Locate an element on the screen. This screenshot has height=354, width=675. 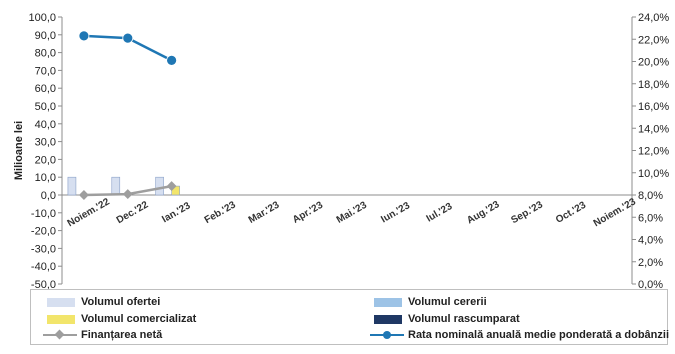
x-tick-label: Noiem.'23 is located at coordinates (615, 212).